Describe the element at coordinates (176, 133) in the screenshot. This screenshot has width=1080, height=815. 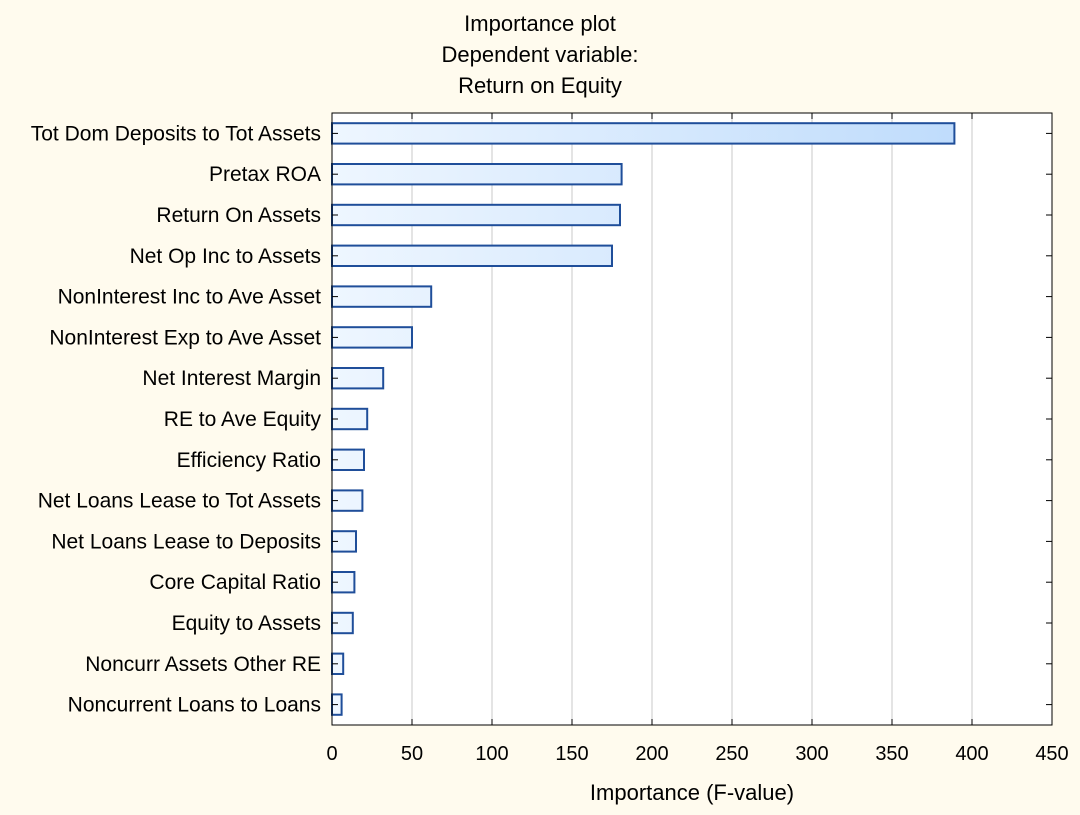
I see `category-label-0: Tot Dom Deposits to Tot Assets` at that location.